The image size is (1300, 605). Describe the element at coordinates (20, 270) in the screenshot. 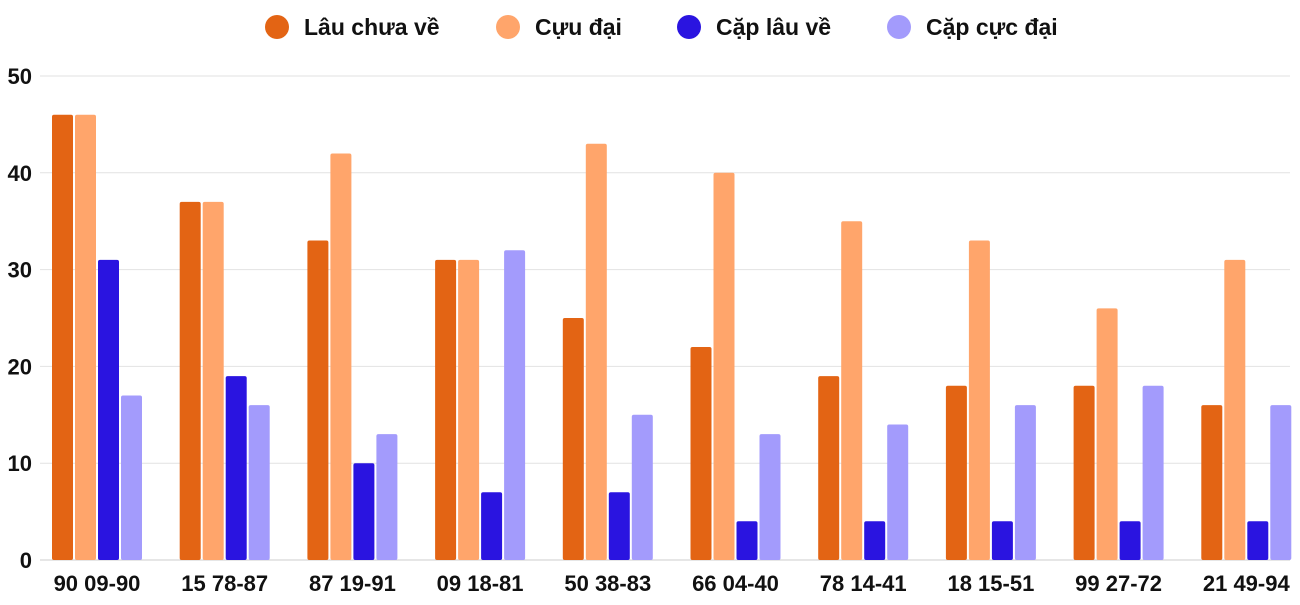

I see `y-tick-label: 30` at that location.